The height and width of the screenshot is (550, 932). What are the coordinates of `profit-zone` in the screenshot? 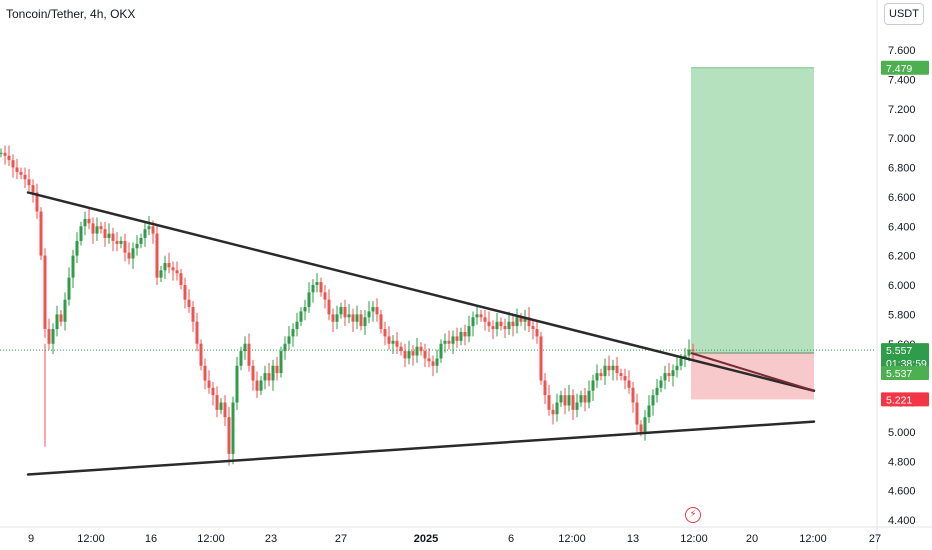 It's located at (752, 210).